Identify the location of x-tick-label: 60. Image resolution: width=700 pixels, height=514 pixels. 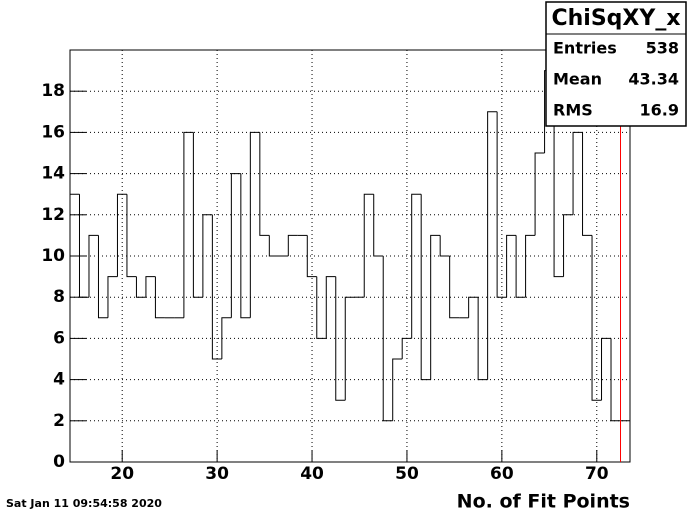
(502, 474).